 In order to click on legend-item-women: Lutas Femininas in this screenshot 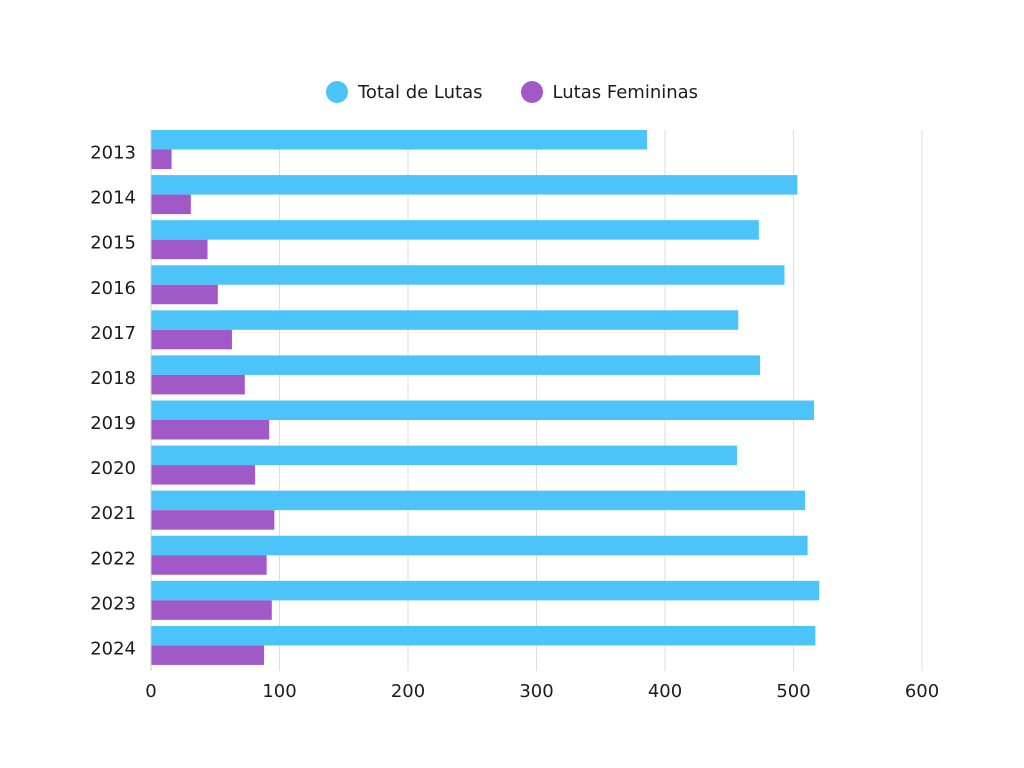, I will do `click(609, 92)`.